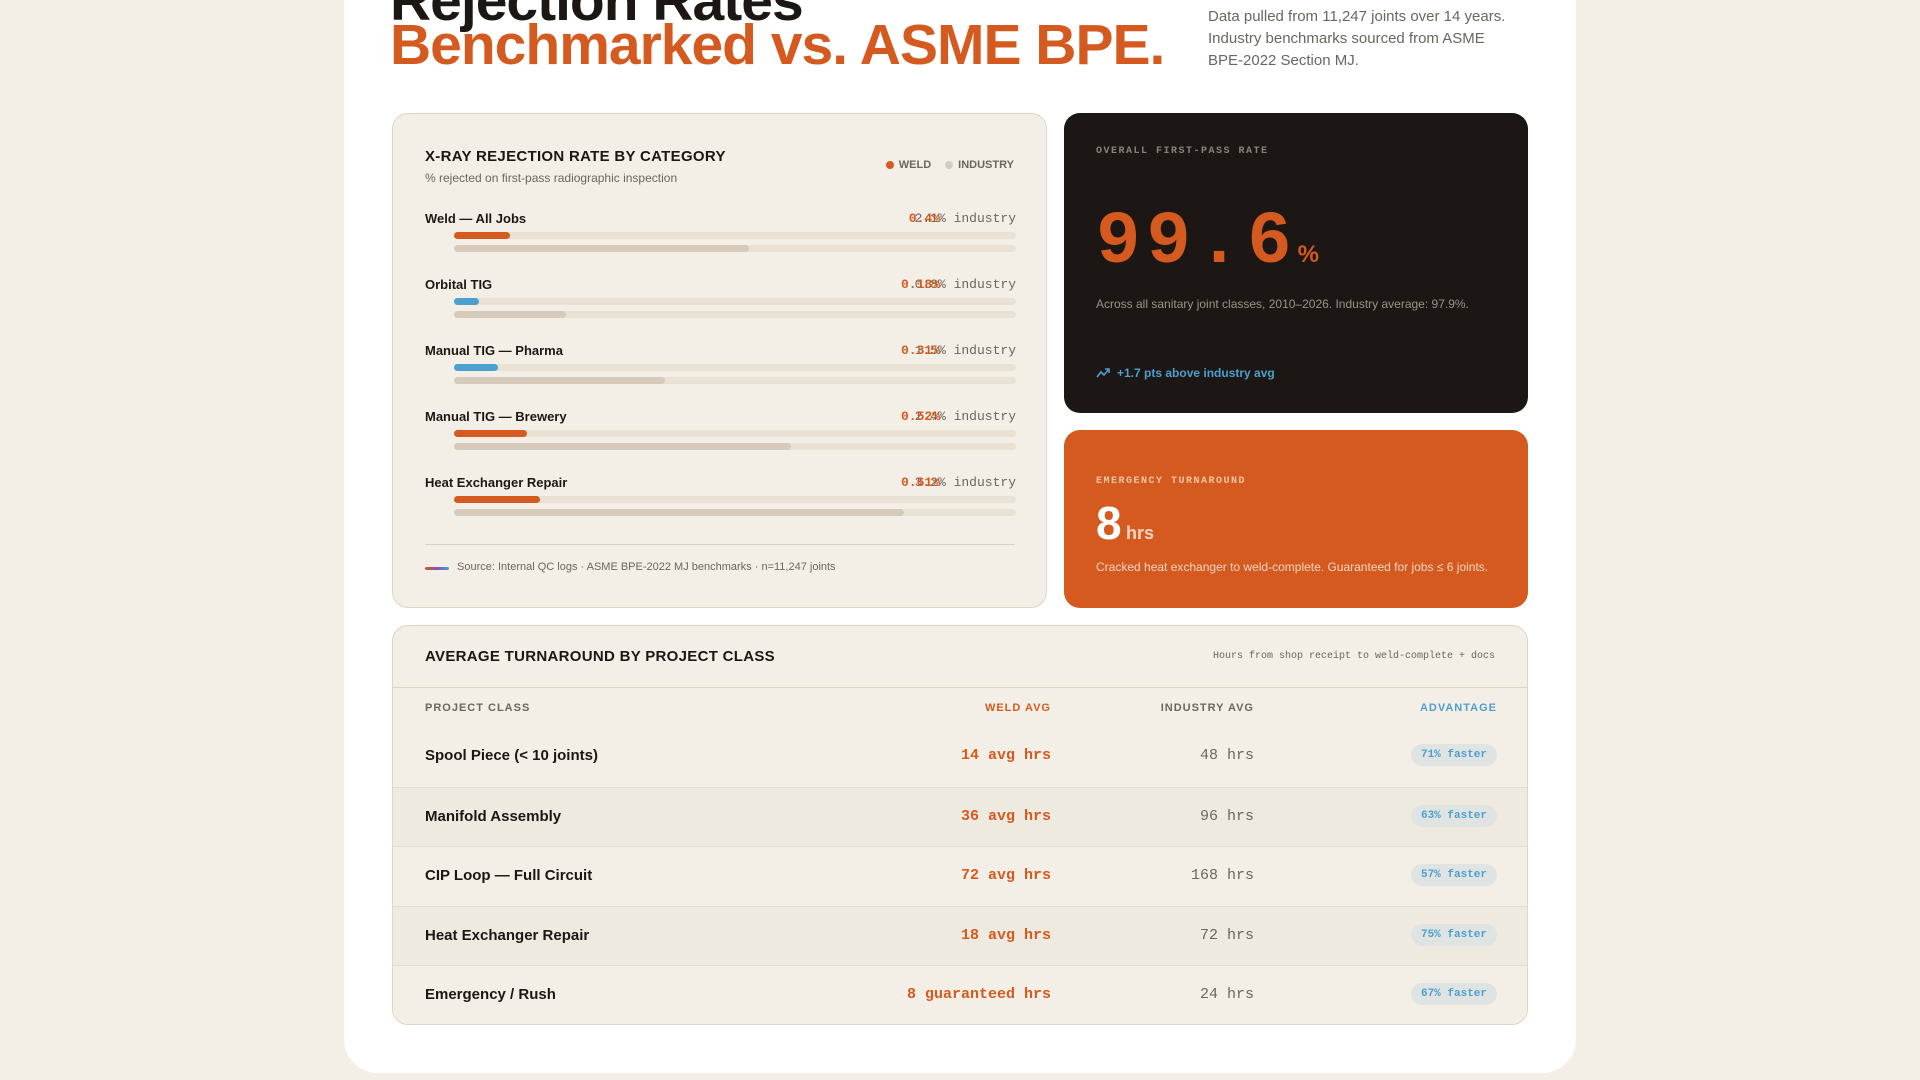 This screenshot has height=1080, width=1920. What do you see at coordinates (490, 994) in the screenshot?
I see `project-class: Emergency / Rush` at bounding box center [490, 994].